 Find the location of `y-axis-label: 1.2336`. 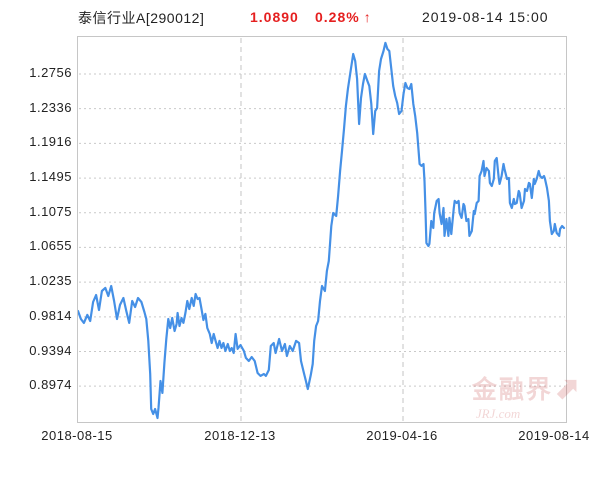

y-axis-label: 1.2336 is located at coordinates (50, 107).